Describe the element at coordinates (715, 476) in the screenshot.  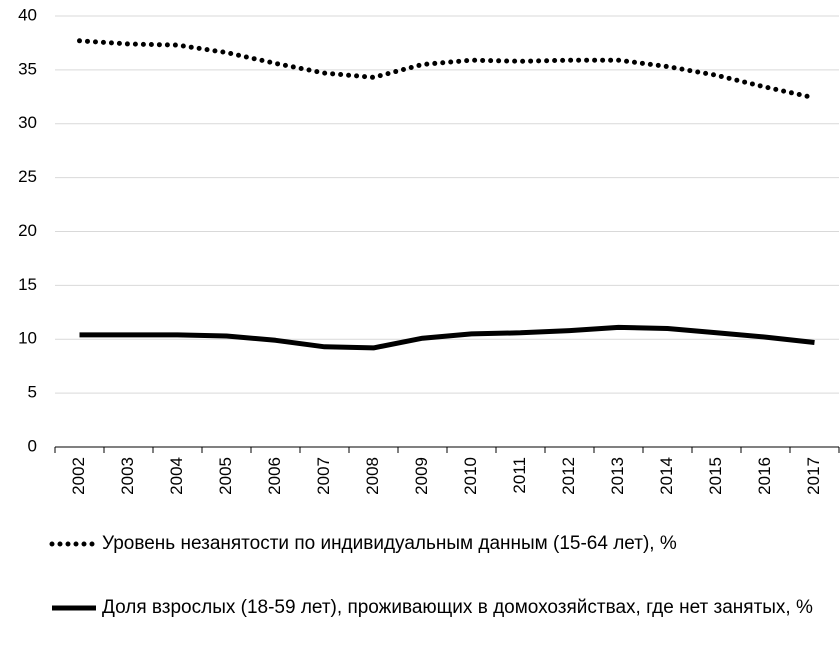
I see `x-tick-label: 2015` at that location.